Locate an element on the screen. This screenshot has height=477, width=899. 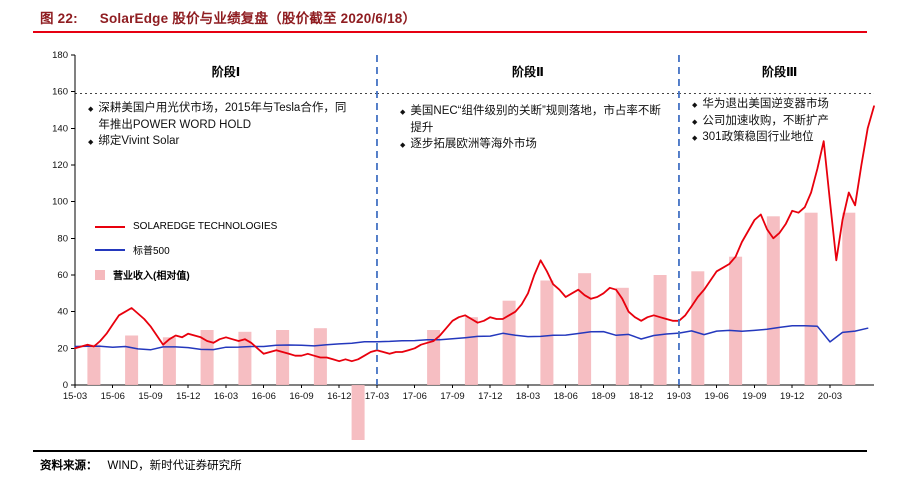
svg-text: 16-03 is located at coordinates (226, 396).